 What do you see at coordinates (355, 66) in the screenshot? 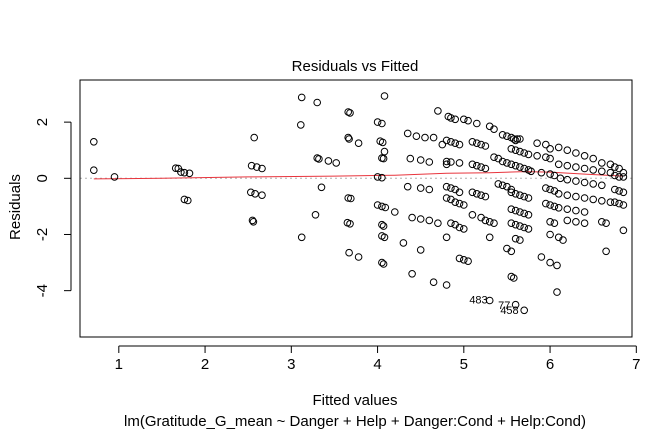
I see `chart-title: Residuals vs Fitted` at bounding box center [355, 66].